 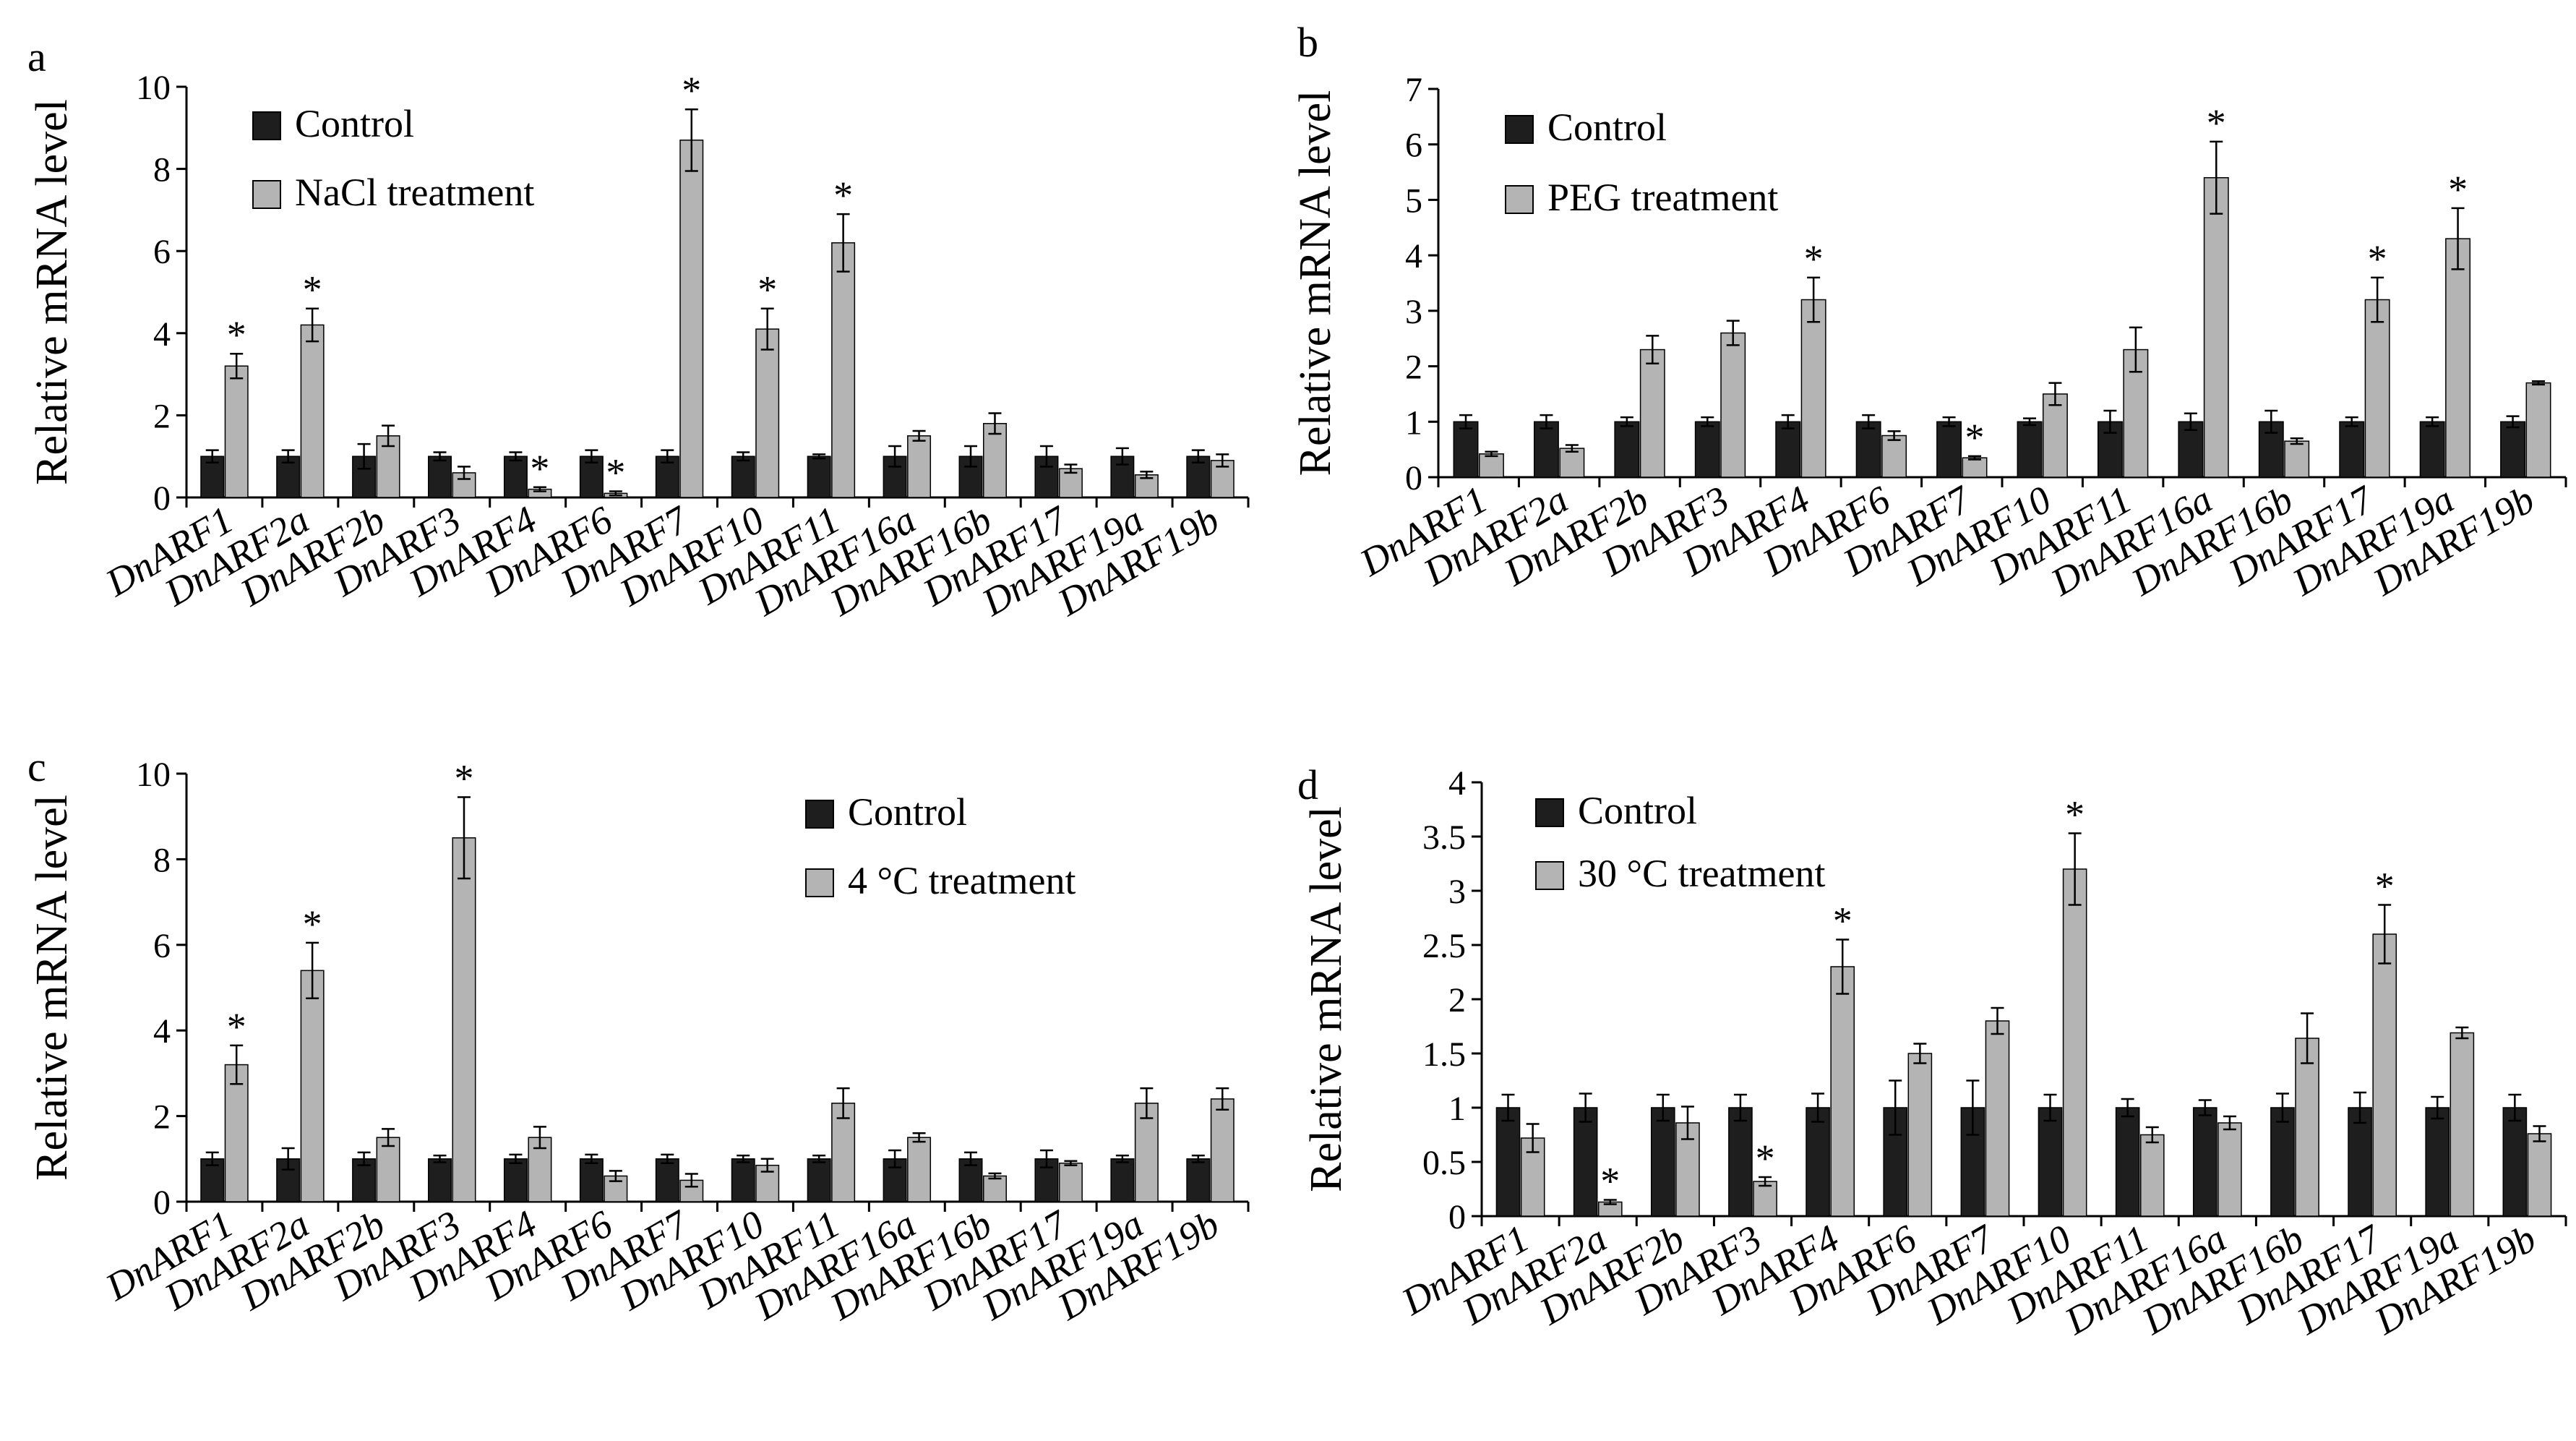 What do you see at coordinates (1457, 892) in the screenshot?
I see `y-tick-label: 3` at bounding box center [1457, 892].